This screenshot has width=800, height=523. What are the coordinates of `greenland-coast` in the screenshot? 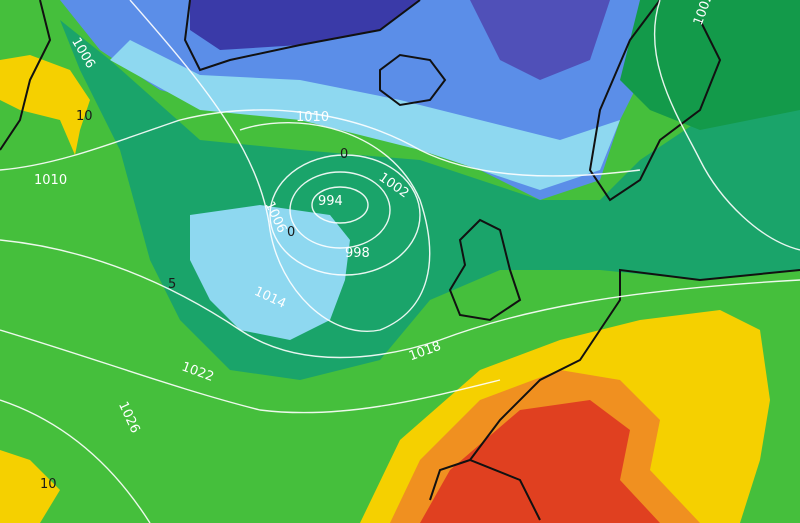 It's located at (302, 36).